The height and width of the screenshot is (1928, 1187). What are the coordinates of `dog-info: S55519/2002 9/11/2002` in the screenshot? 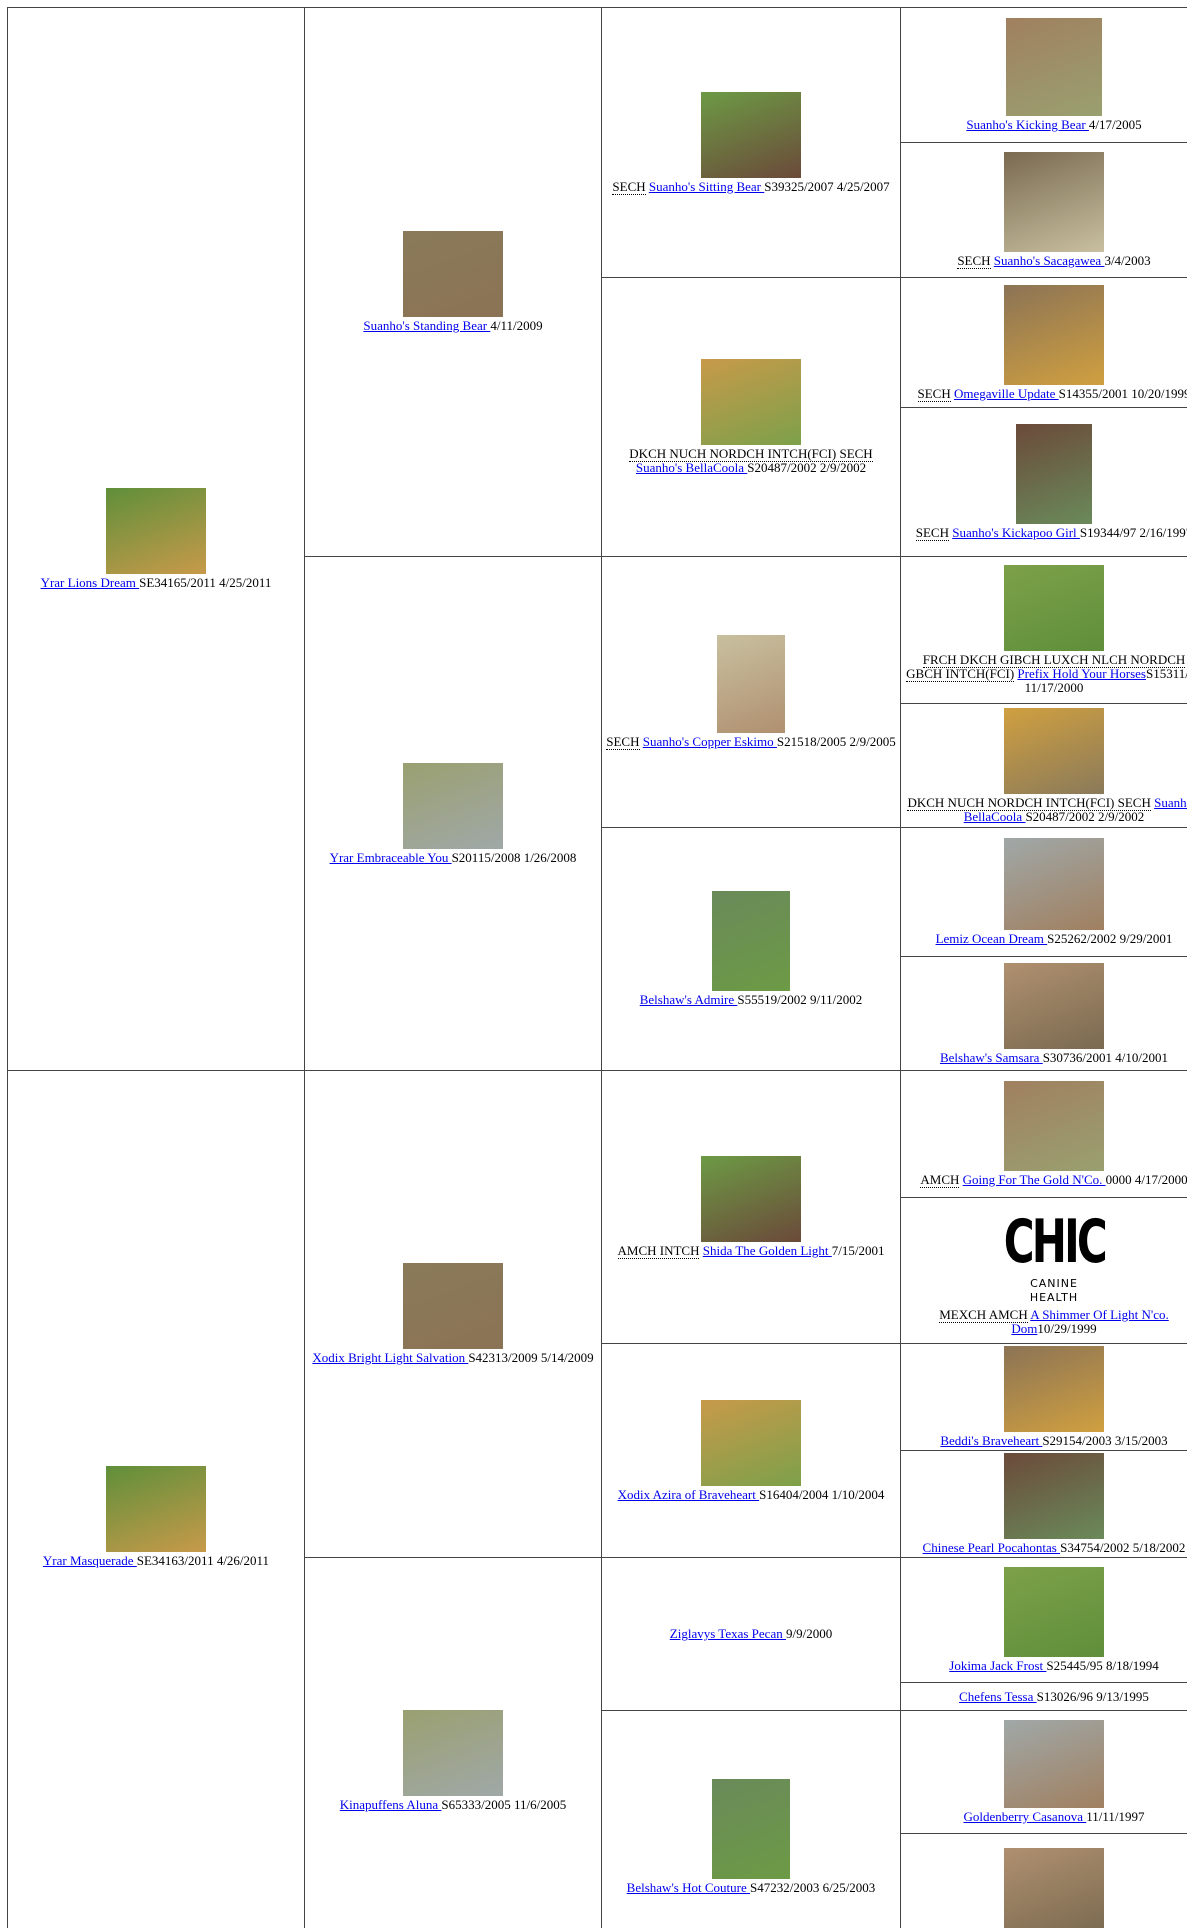 It's located at (800, 999).